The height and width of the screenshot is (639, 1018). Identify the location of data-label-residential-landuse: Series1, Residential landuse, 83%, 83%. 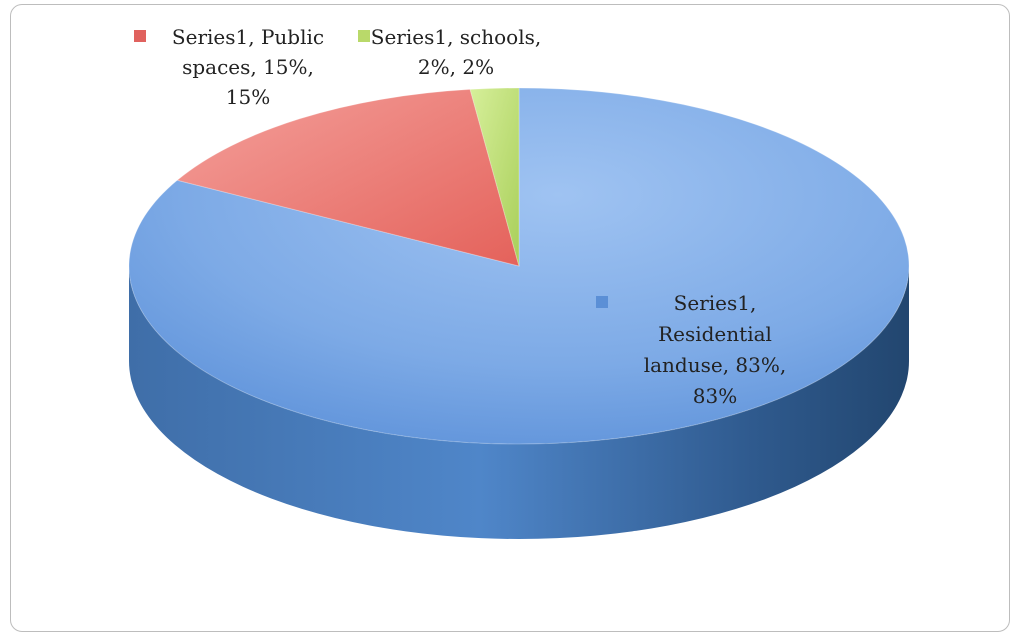
(691, 349).